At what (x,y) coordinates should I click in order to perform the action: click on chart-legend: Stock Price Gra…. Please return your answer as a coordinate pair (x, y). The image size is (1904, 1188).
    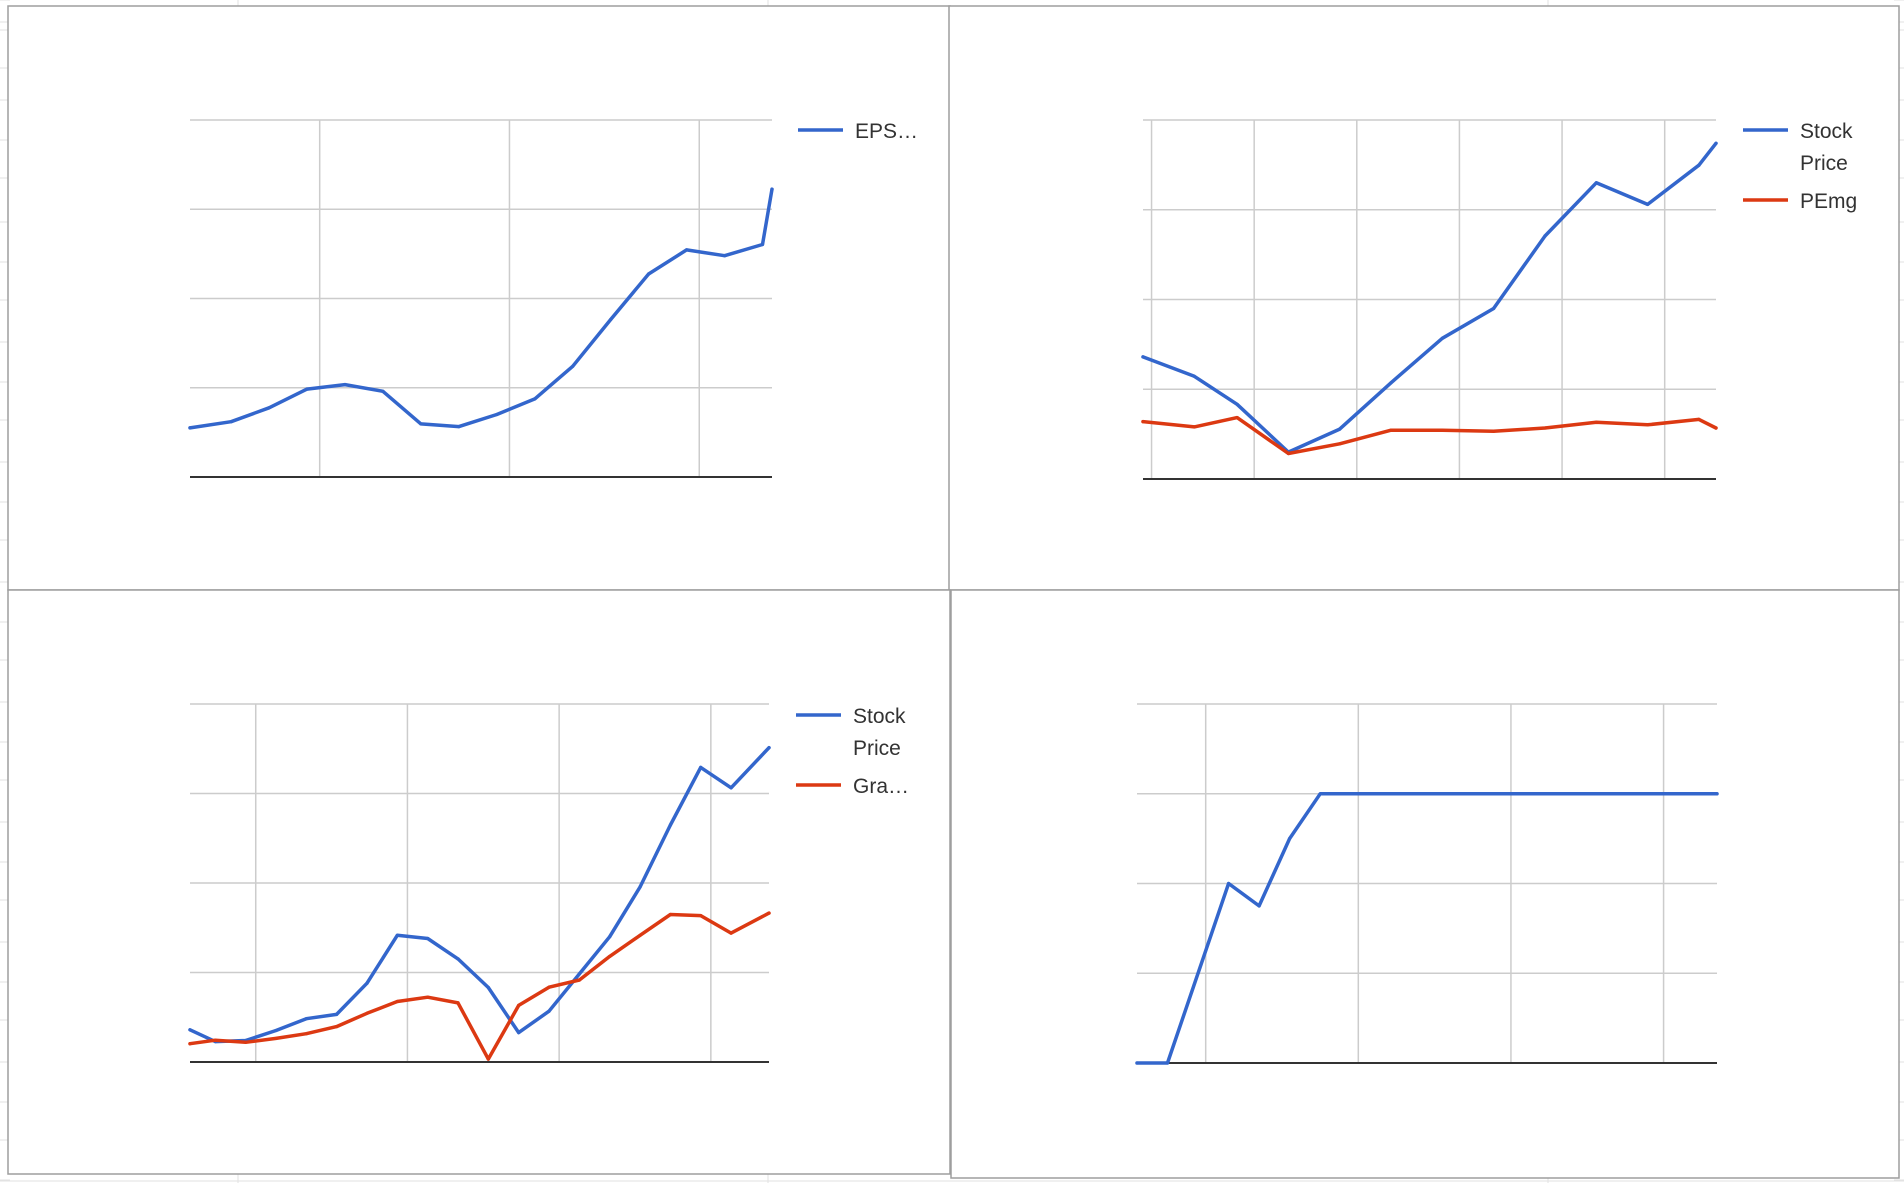
    Looking at the image, I should click on (852, 751).